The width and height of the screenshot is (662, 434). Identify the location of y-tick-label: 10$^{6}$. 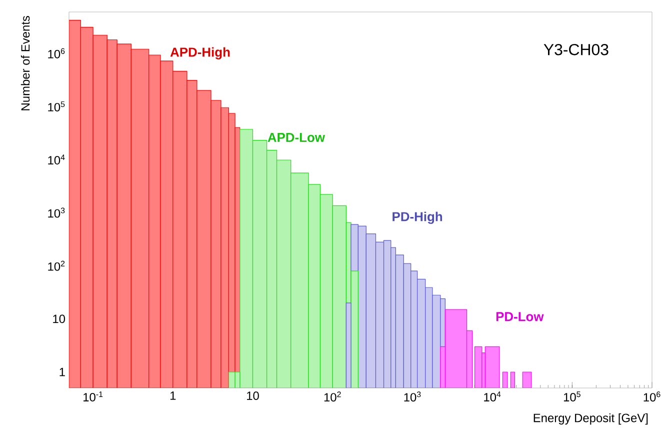
(56, 53).